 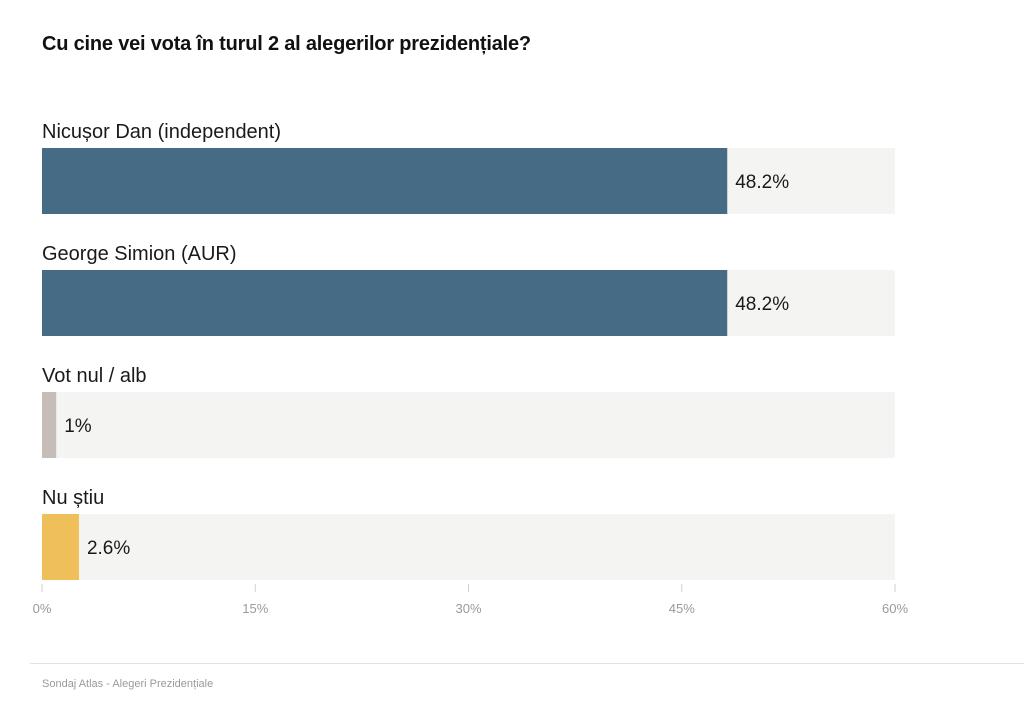 I want to click on x-tick-label: 0%, so click(x=42, y=608).